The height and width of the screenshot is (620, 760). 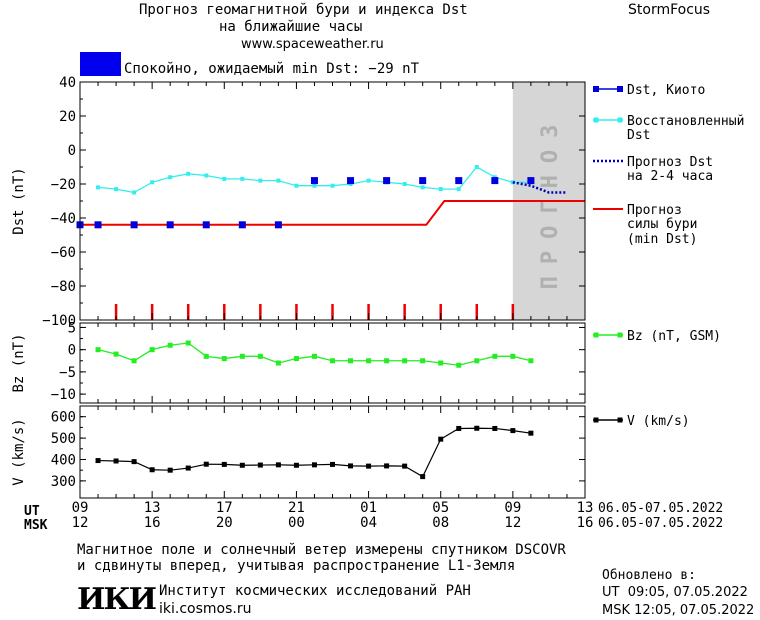 I want to click on dst-ytick-label: −100, so click(x=59, y=321).